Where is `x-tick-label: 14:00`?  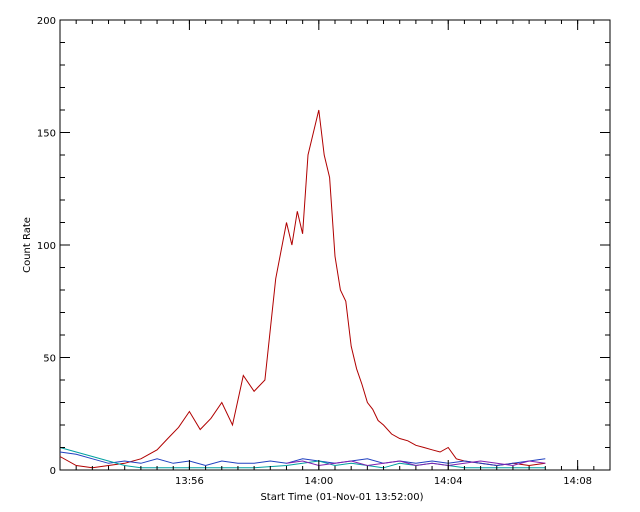
x-tick-label: 14:00 is located at coordinates (318, 481).